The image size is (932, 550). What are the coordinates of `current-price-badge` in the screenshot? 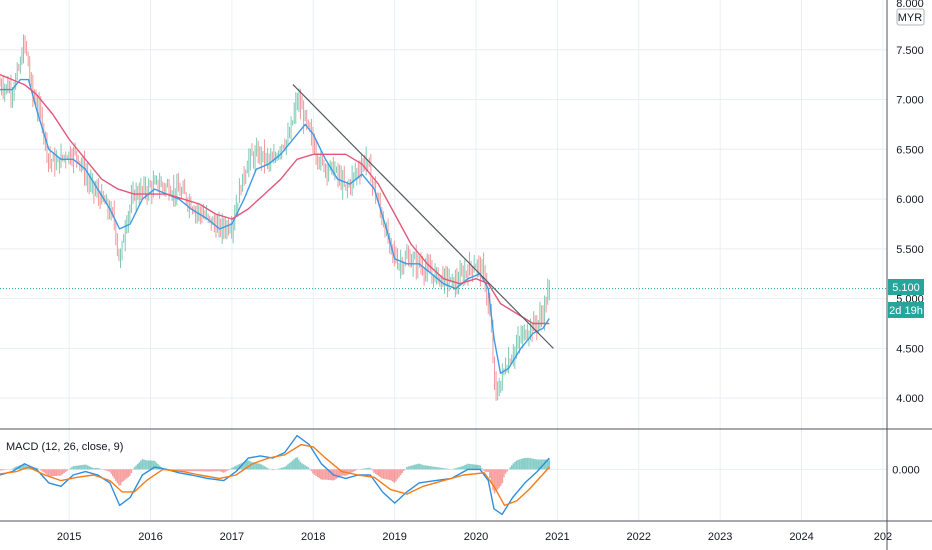 It's located at (906, 287).